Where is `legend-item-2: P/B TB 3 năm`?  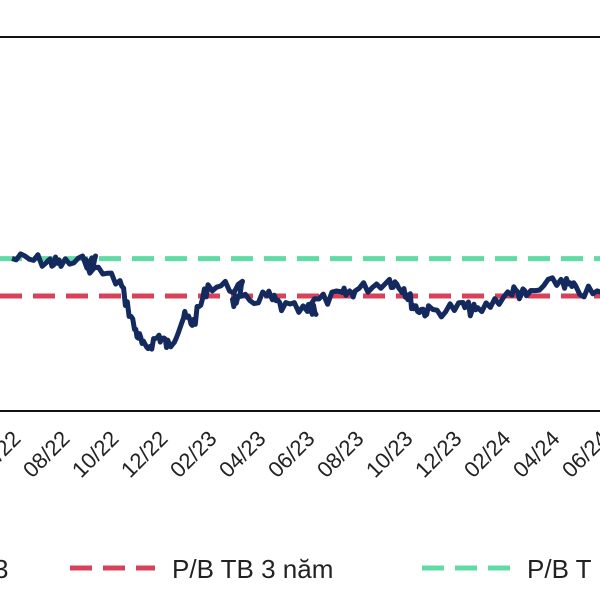 legend-item-2: P/B TB 3 năm is located at coordinates (201, 569).